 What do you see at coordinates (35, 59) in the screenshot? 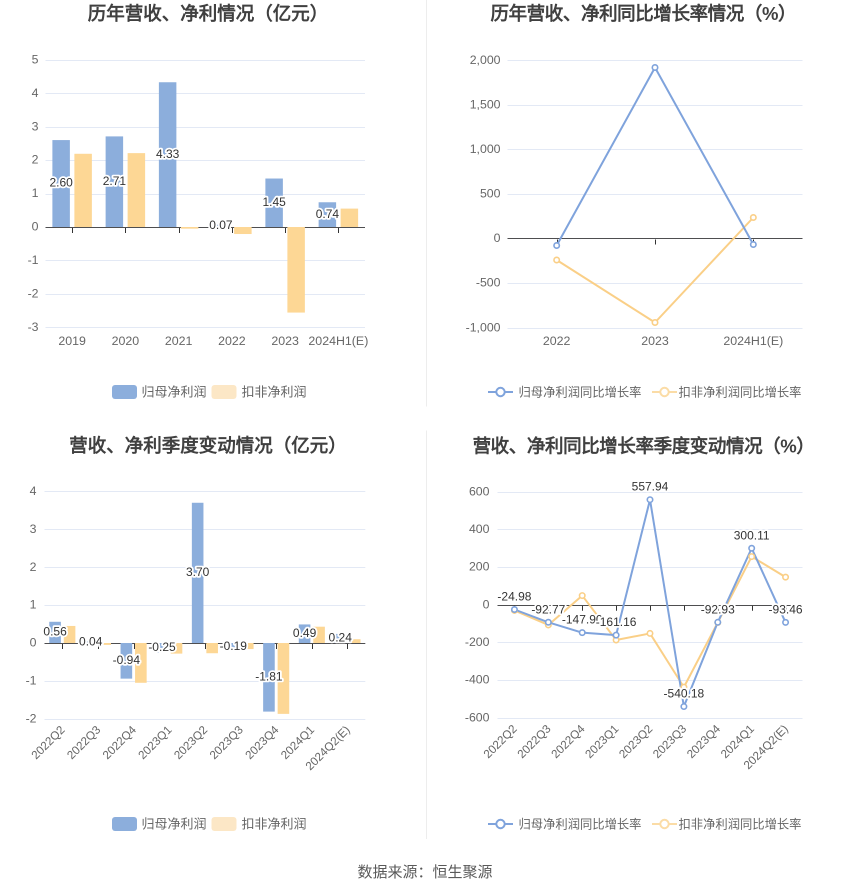
I see `svg-text: 5` at bounding box center [35, 59].